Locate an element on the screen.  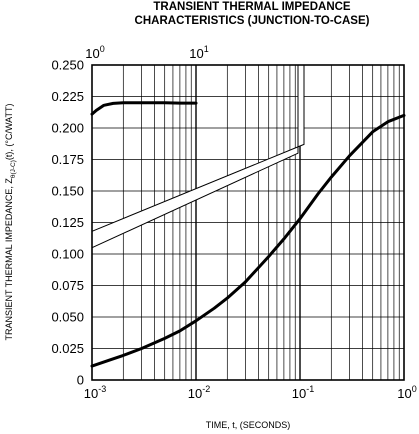
y-tick-label: 0.150 is located at coordinates (67, 191).